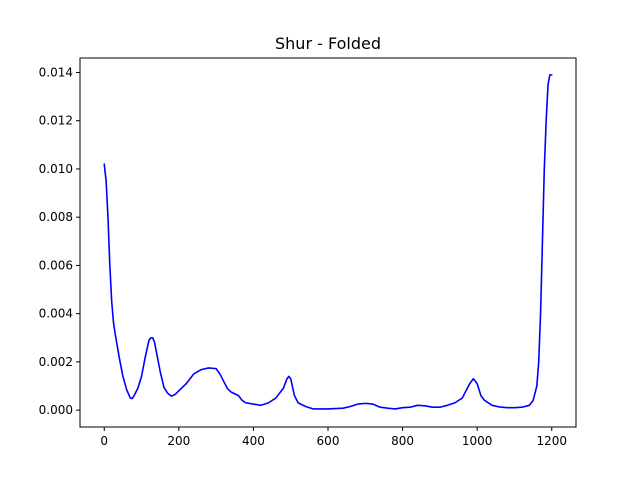 This screenshot has width=640, height=480. I want to click on x-tick-label: 1200, so click(551, 441).